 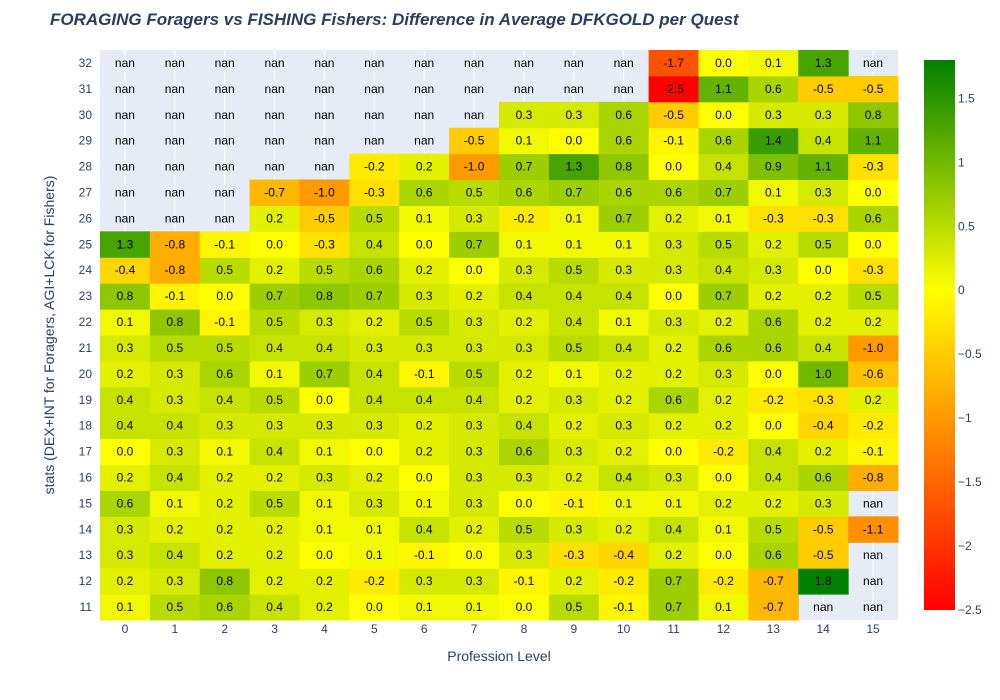 What do you see at coordinates (324, 193) in the screenshot?
I see `cell-label: -1.0` at bounding box center [324, 193].